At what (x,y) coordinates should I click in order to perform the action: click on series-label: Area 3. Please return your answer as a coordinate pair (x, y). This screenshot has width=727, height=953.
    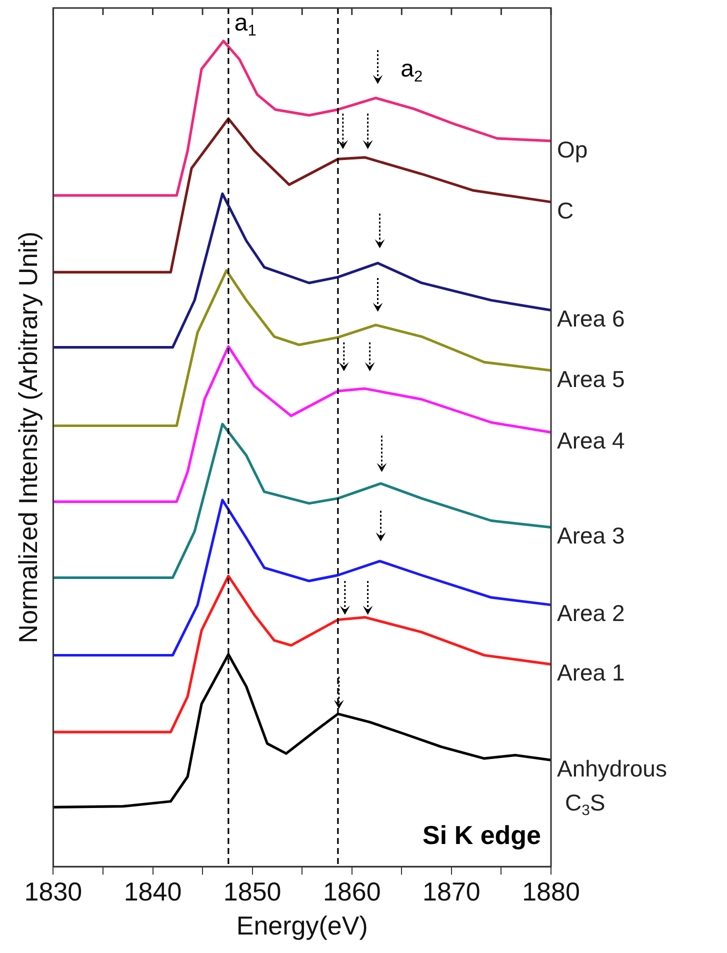
    Looking at the image, I should click on (591, 535).